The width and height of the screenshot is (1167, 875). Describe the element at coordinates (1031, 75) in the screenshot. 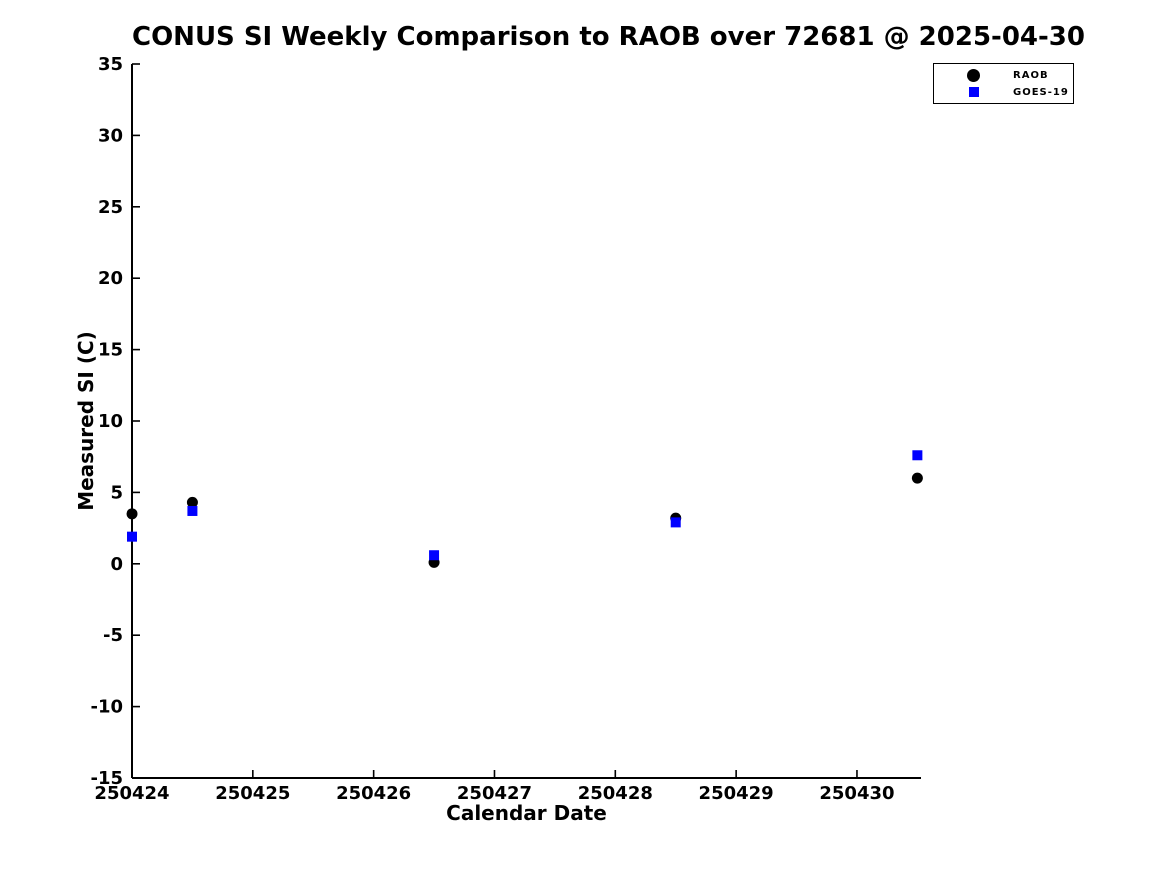

I see `legend-label-raob: RAOB` at that location.